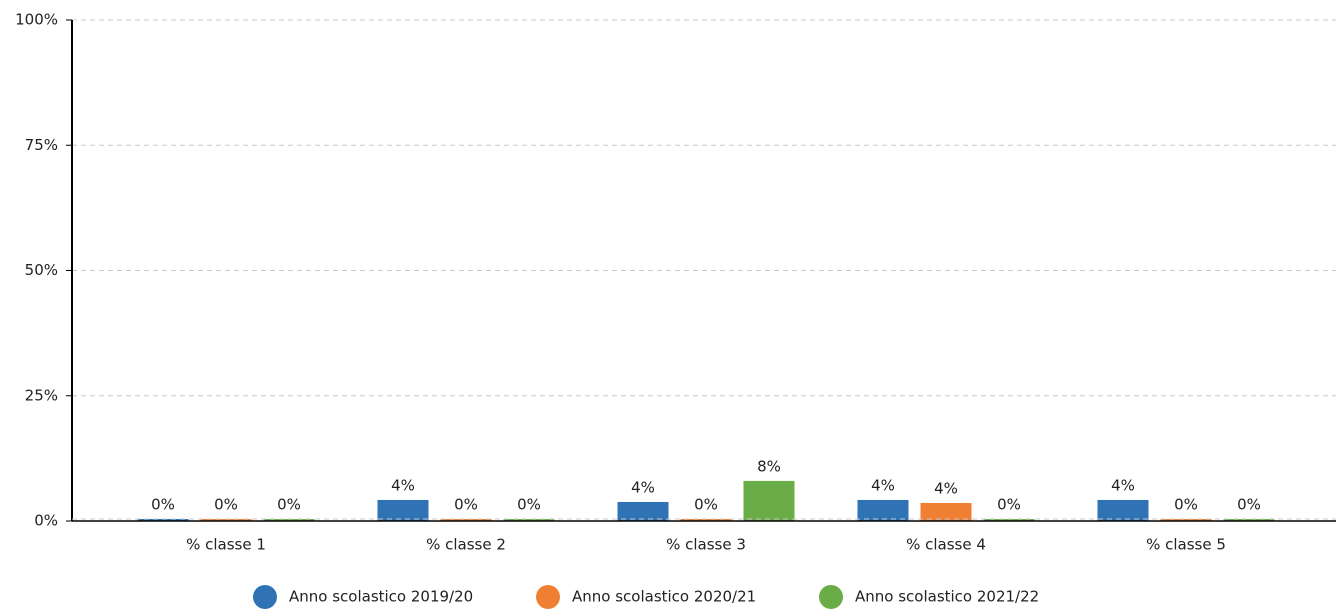 This screenshot has width=1336, height=609. What do you see at coordinates (769, 466) in the screenshot?
I see `data-label: 8%` at bounding box center [769, 466].